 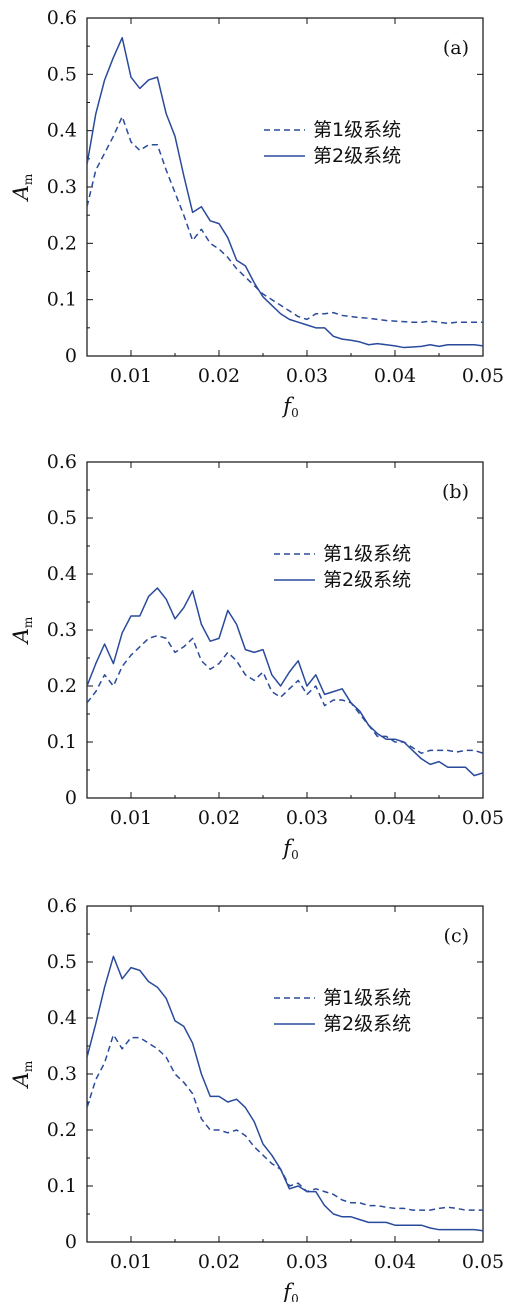 What do you see at coordinates (455, 492) in the screenshot?
I see `panel-tag: (b)` at bounding box center [455, 492].